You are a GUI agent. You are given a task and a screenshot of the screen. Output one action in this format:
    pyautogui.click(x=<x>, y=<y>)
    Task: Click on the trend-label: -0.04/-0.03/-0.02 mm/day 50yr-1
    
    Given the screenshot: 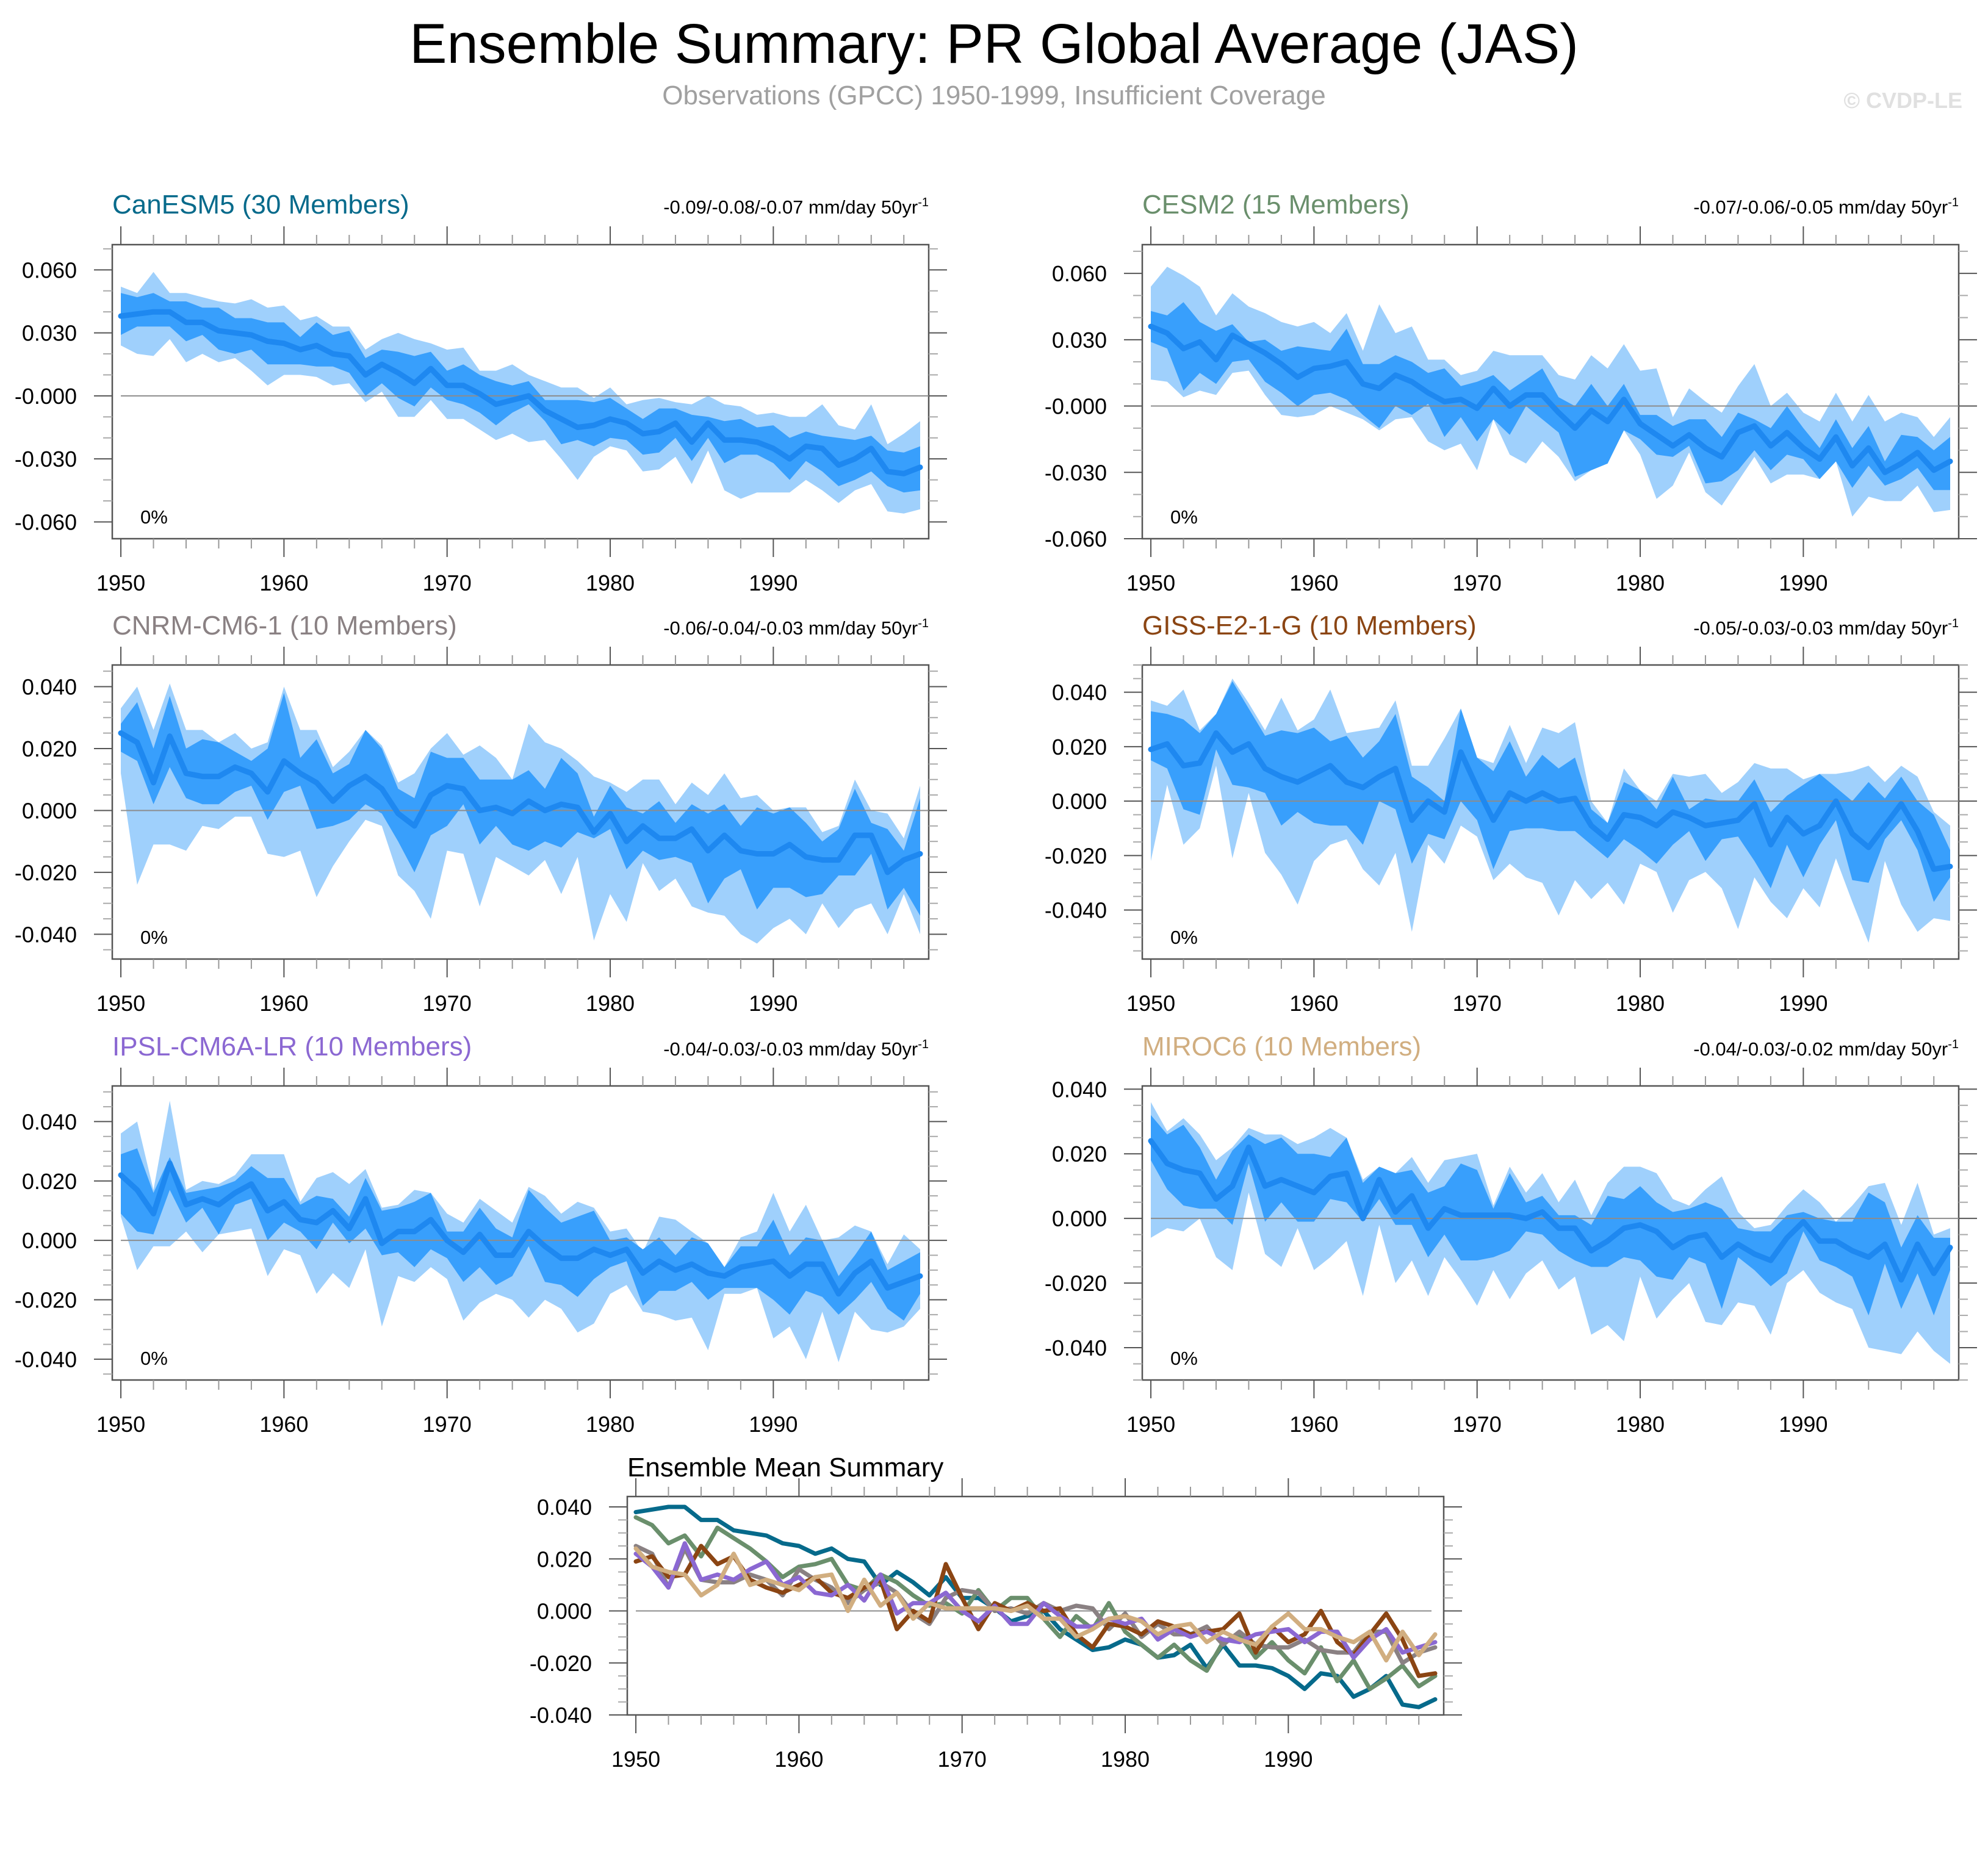 What is the action you would take?
    pyautogui.click(x=1826, y=1049)
    